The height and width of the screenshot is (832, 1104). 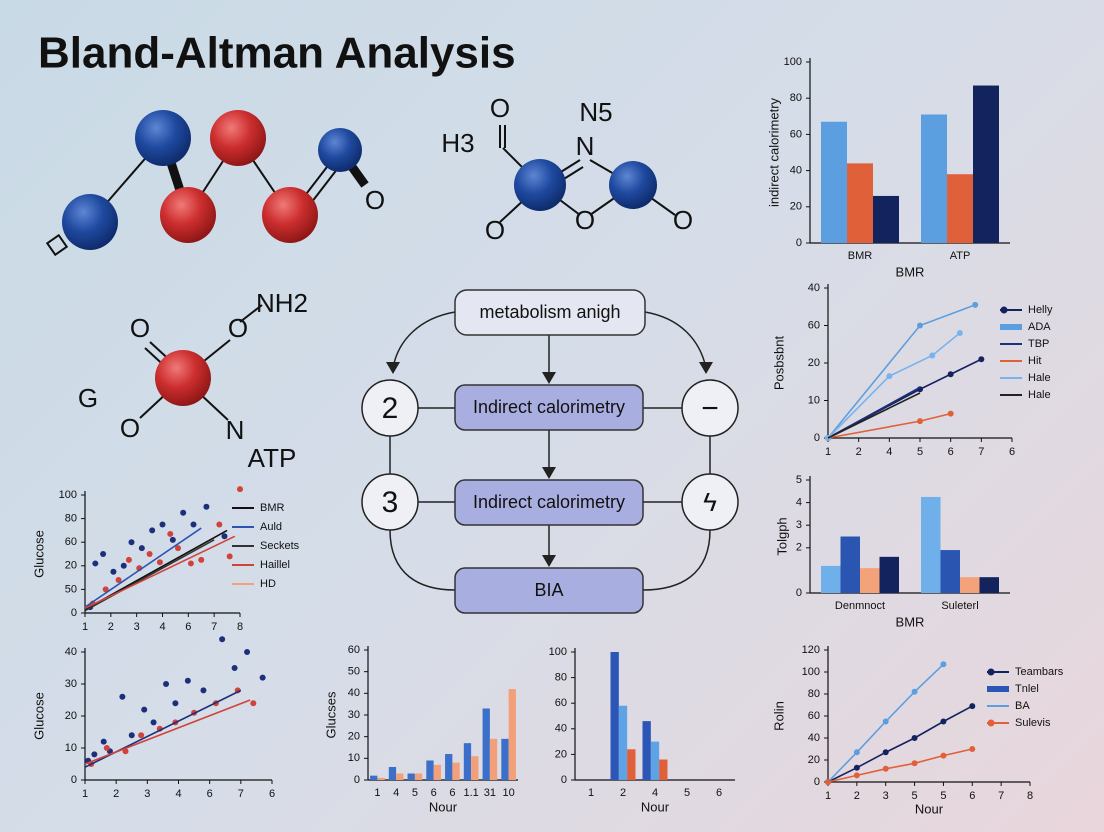 What do you see at coordinates (38, 554) in the screenshot?
I see `y-axis-label: Glucose` at bounding box center [38, 554].